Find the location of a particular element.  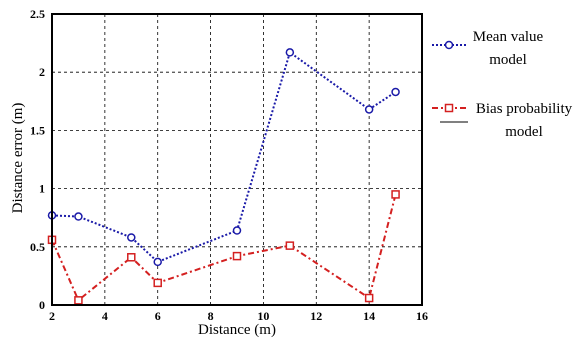

y-tick-label: 0 is located at coordinates (42, 305).